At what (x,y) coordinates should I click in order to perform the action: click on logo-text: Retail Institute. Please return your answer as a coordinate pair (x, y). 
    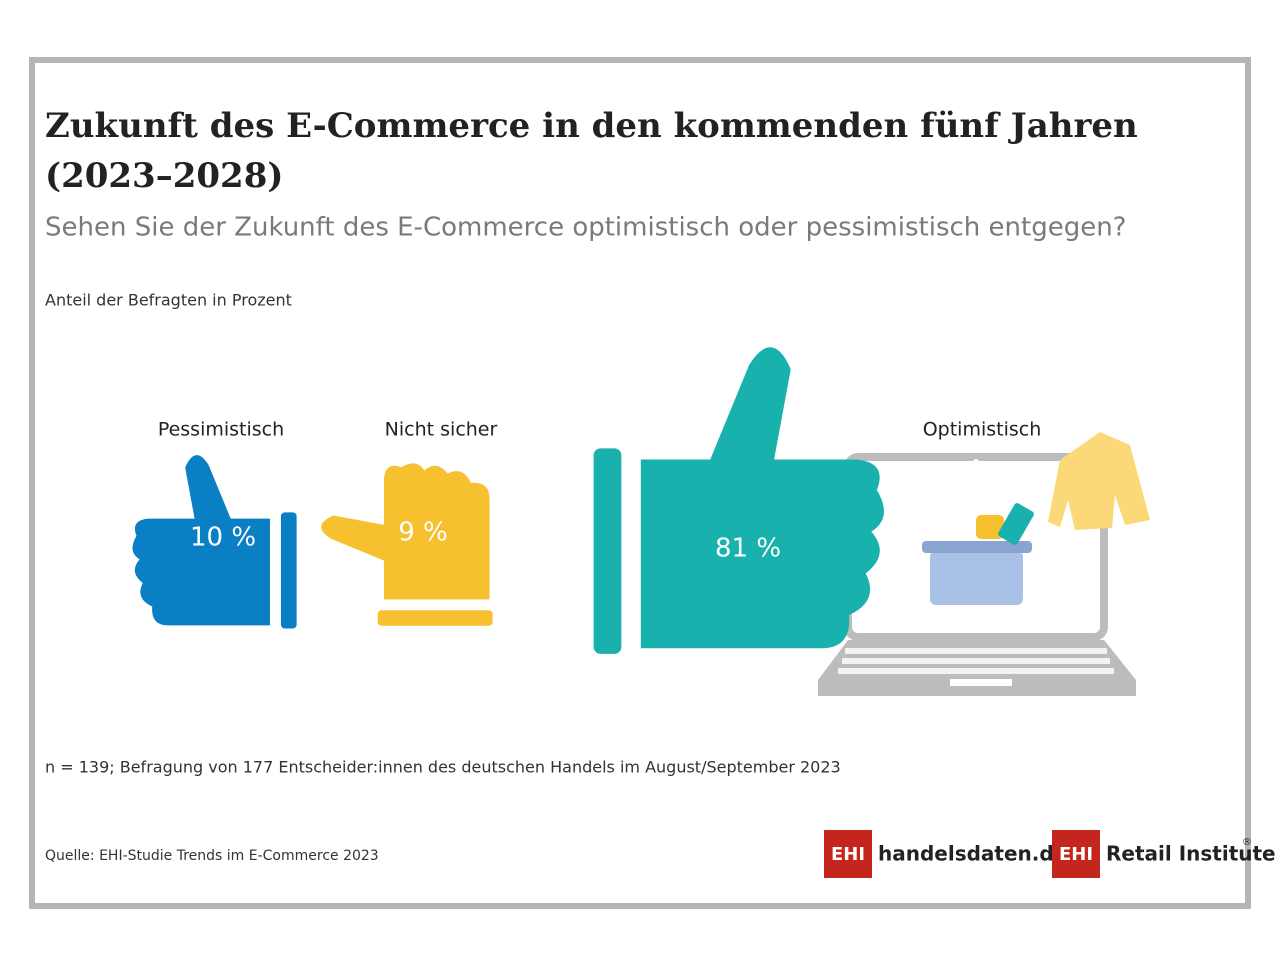
    Looking at the image, I should click on (1191, 854).